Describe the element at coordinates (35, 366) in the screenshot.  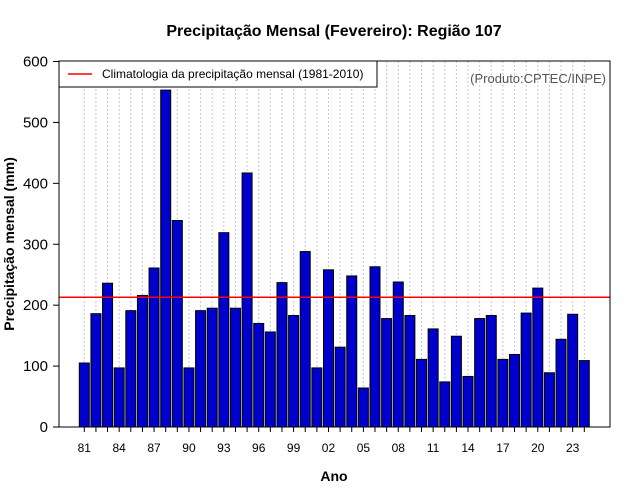
I see `y-tick-label: 100` at that location.